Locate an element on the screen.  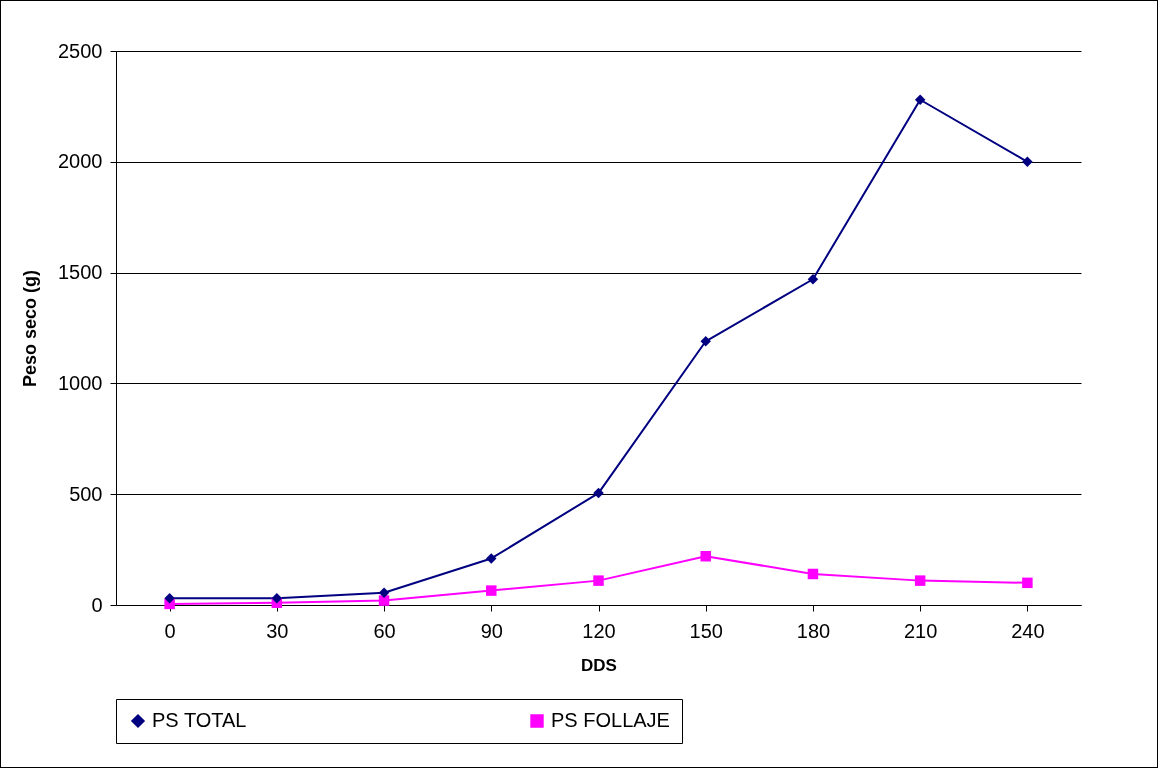
legend-label: PS TOTAL is located at coordinates (199, 720).